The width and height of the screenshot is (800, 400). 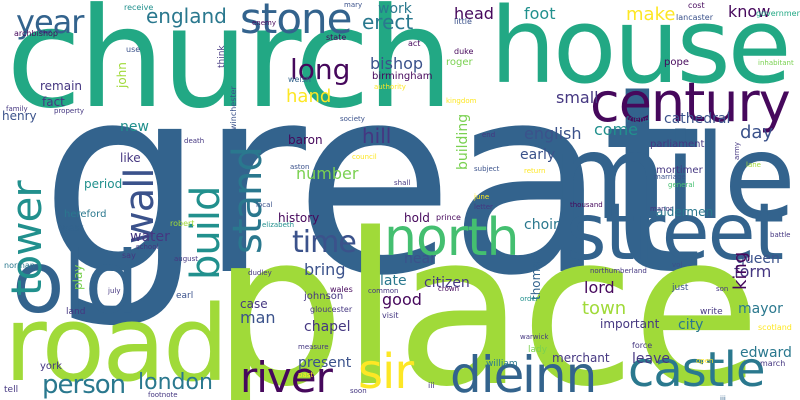 I want to click on word-town: town, so click(x=604, y=308).